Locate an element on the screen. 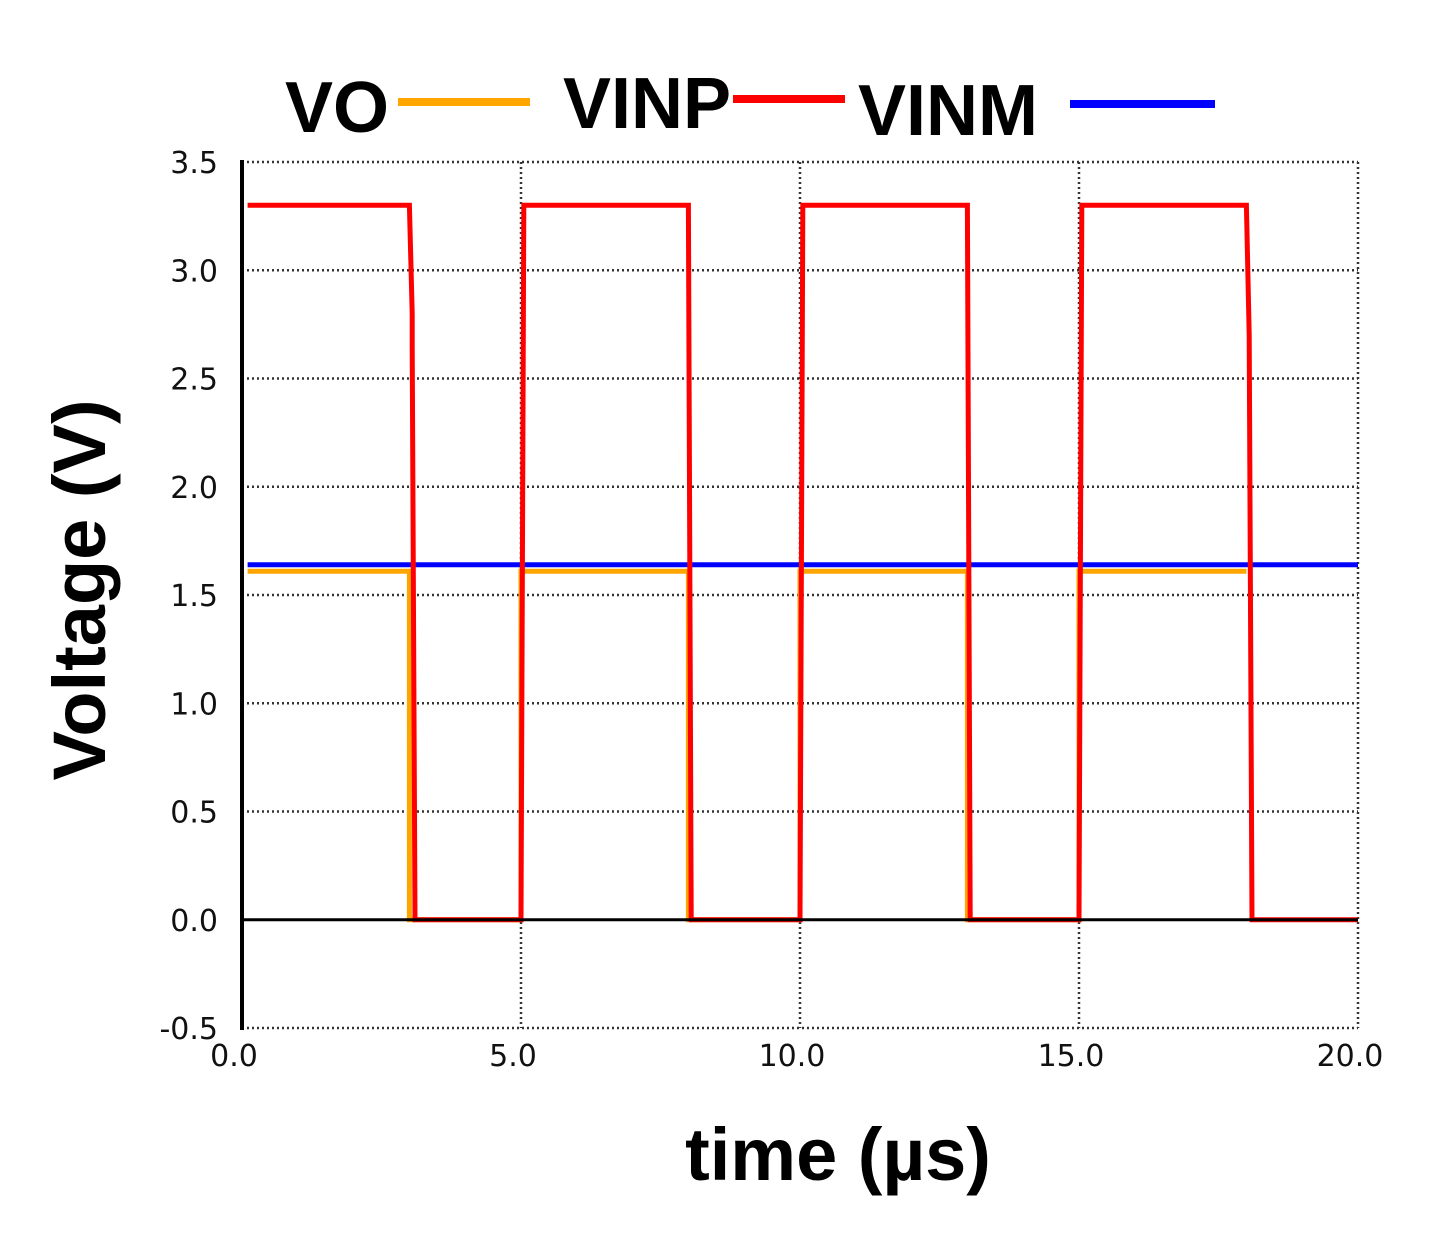  y-tick-label: -0.5 is located at coordinates (188, 1029).